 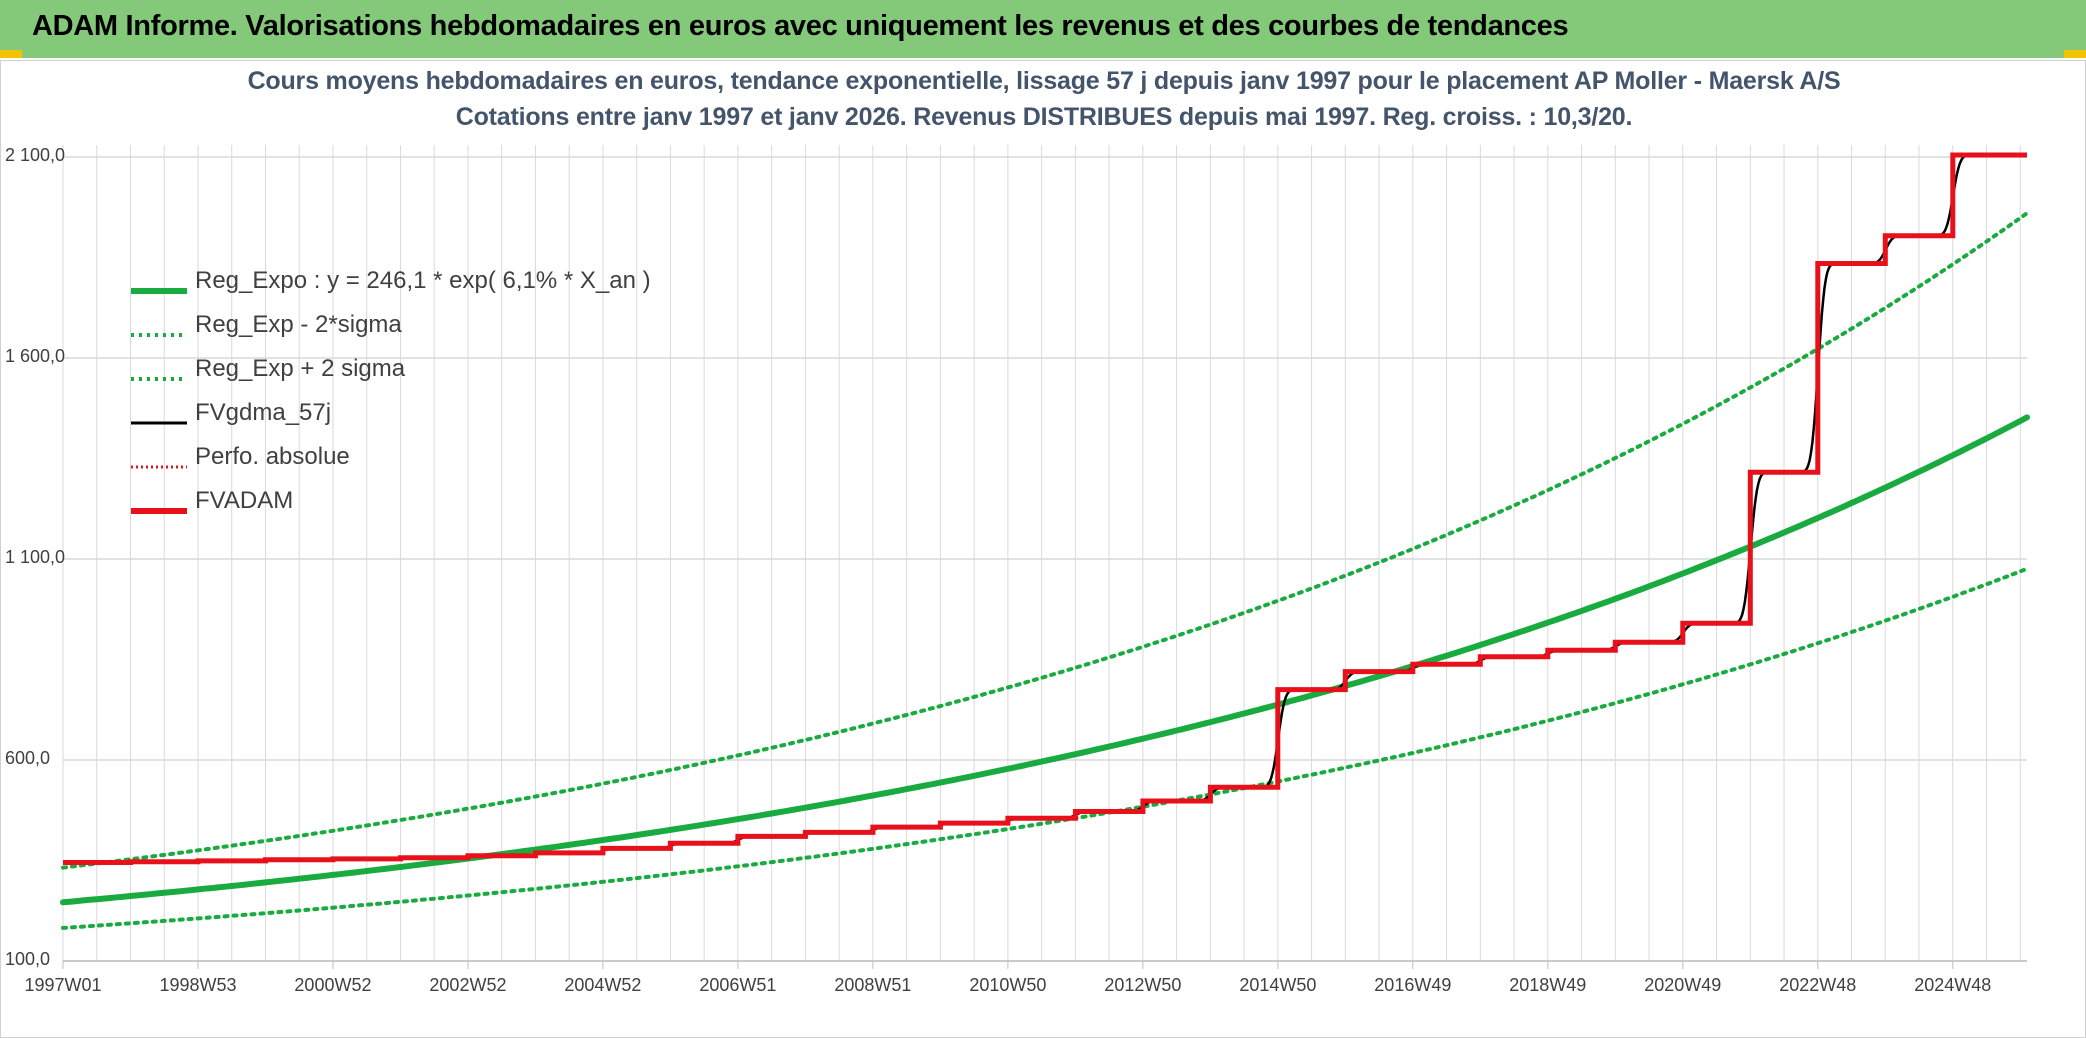 What do you see at coordinates (1683, 985) in the screenshot?
I see `x-tick-label: 2020W49` at bounding box center [1683, 985].